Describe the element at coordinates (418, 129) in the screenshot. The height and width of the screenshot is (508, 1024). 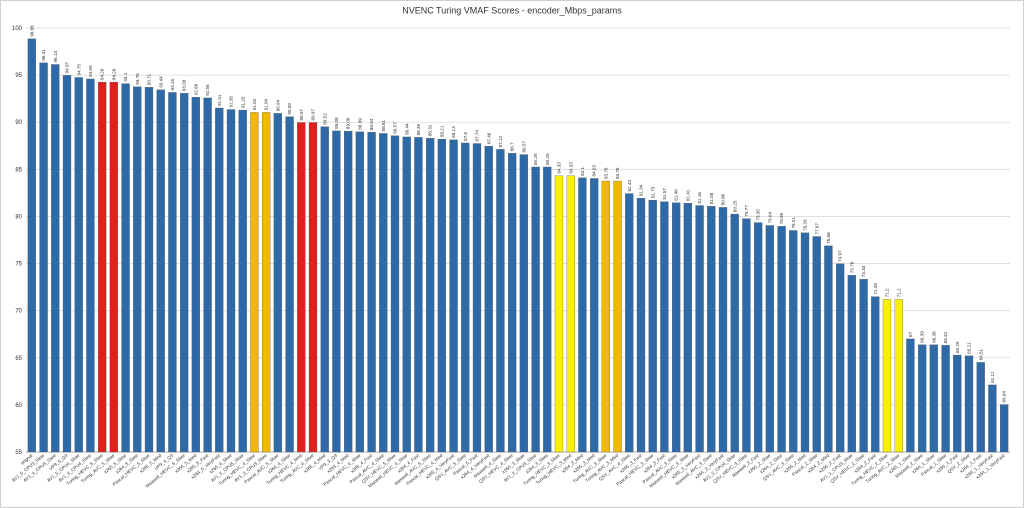
I see `value-label: 88.39` at that location.